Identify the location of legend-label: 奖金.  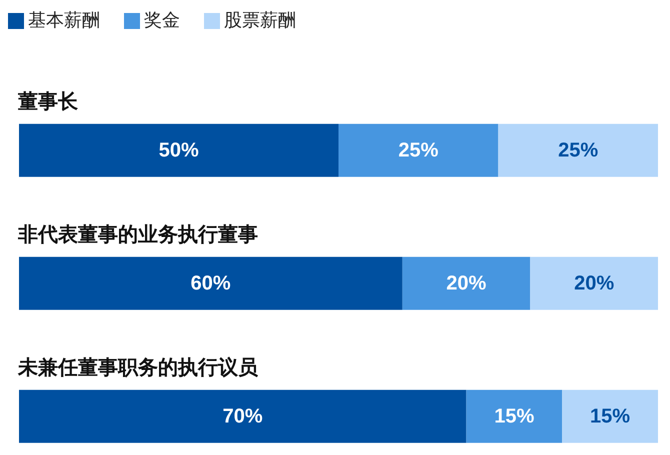
(162, 20).